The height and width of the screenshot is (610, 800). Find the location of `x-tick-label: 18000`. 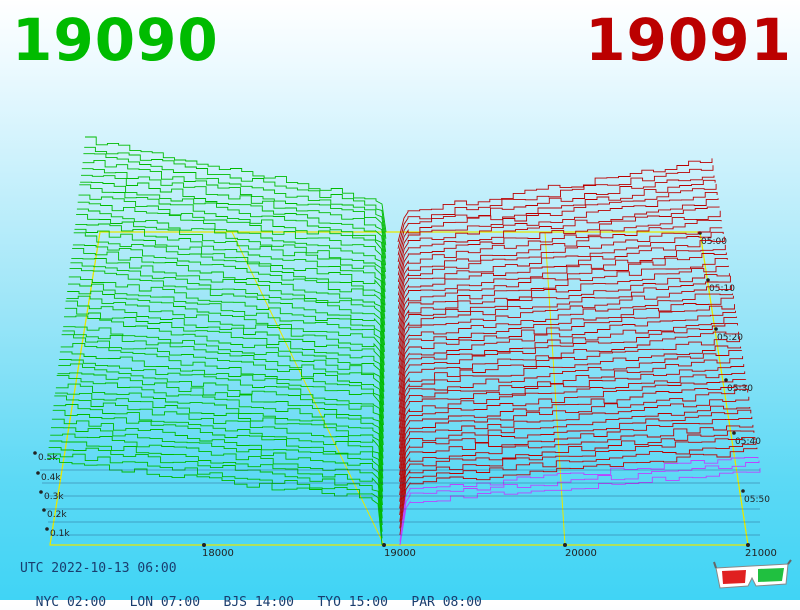

x-tick-label: 18000 is located at coordinates (218, 553).